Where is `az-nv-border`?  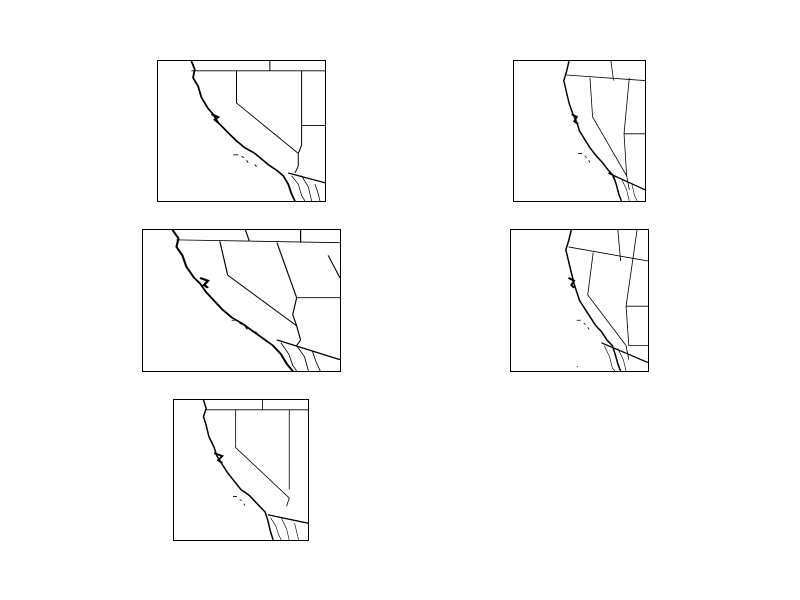 az-nv-border is located at coordinates (300, 139).